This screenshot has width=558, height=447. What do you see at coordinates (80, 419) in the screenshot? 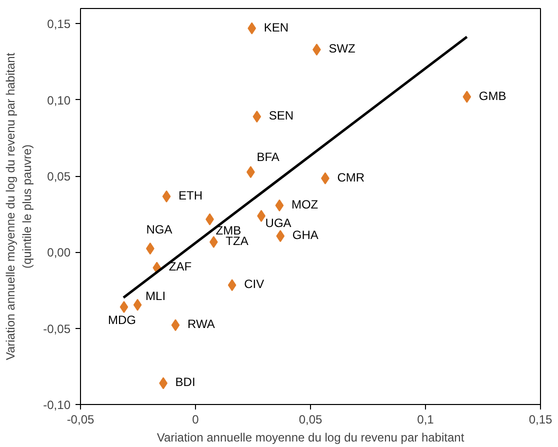
I see `x-tick-label: -0,05` at bounding box center [80, 419].